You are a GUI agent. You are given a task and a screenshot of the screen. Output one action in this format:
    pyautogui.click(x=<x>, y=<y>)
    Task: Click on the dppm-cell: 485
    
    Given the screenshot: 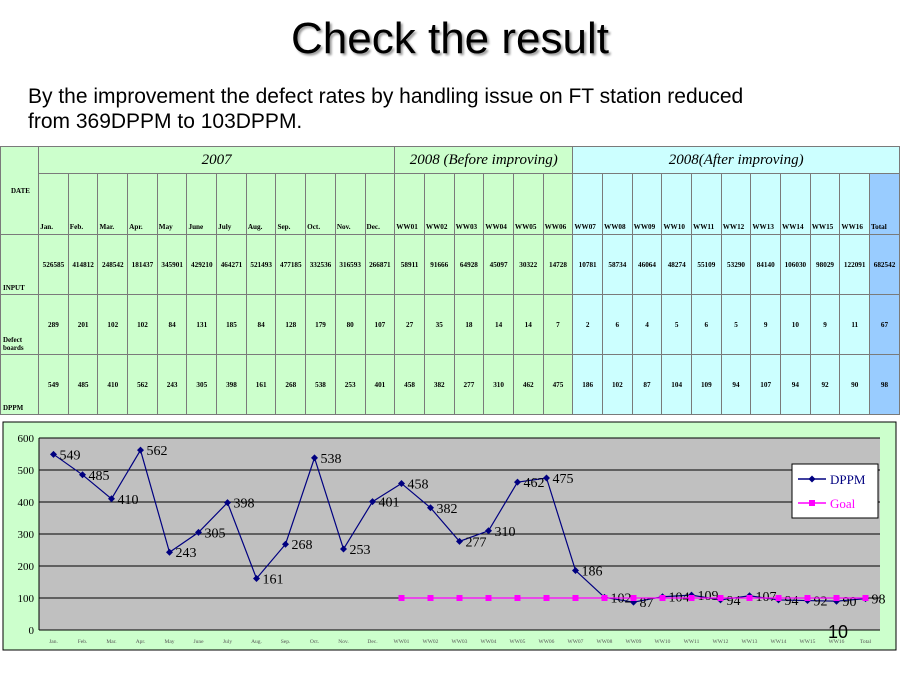 What is the action you would take?
    pyautogui.click(x=83, y=384)
    